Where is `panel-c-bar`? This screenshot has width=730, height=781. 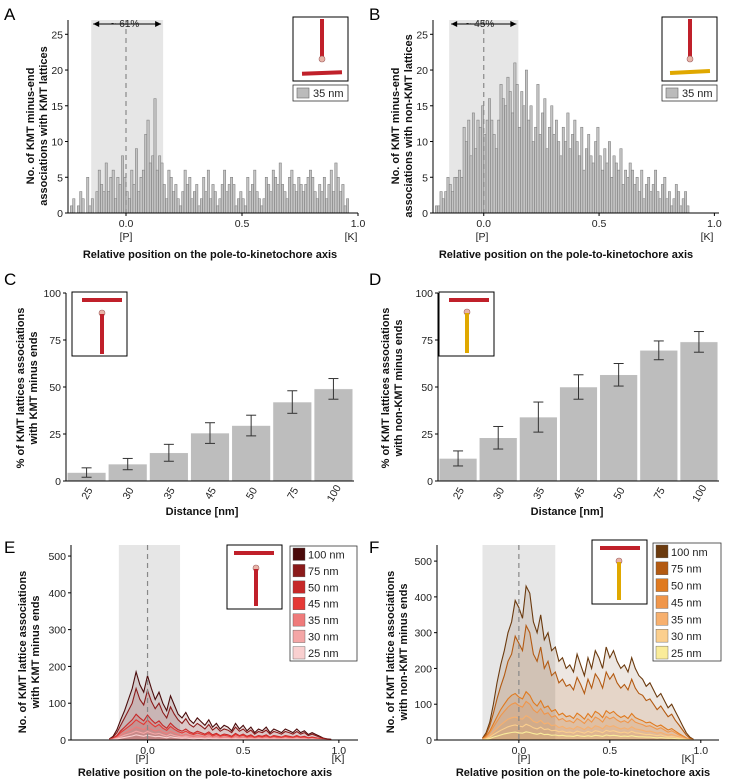
panel-c-bar is located at coordinates (292, 441).